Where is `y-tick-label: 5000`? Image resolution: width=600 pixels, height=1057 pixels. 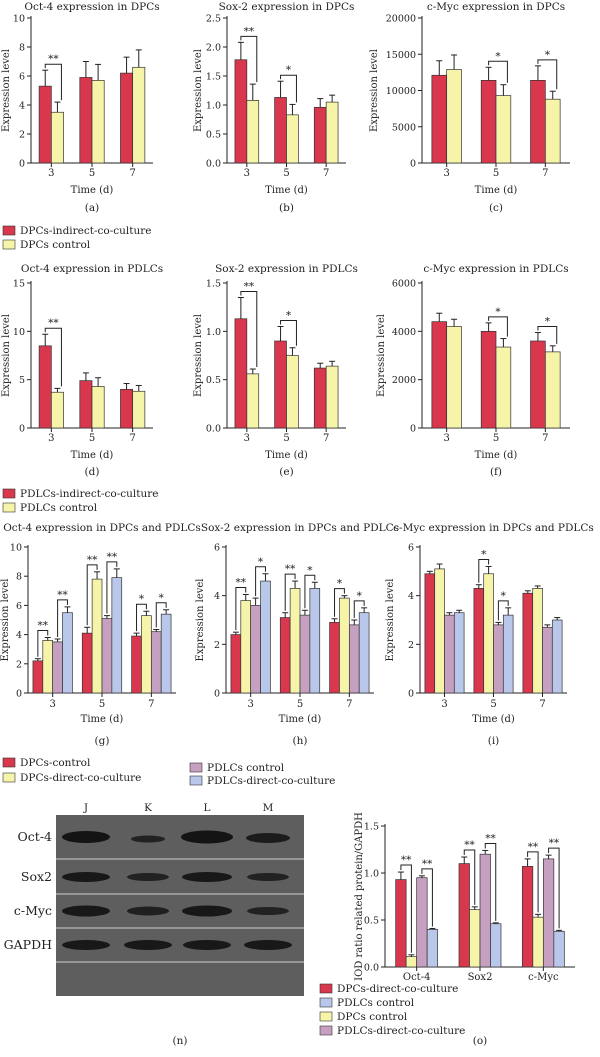
y-tick-label: 5000 is located at coordinates (404, 127).